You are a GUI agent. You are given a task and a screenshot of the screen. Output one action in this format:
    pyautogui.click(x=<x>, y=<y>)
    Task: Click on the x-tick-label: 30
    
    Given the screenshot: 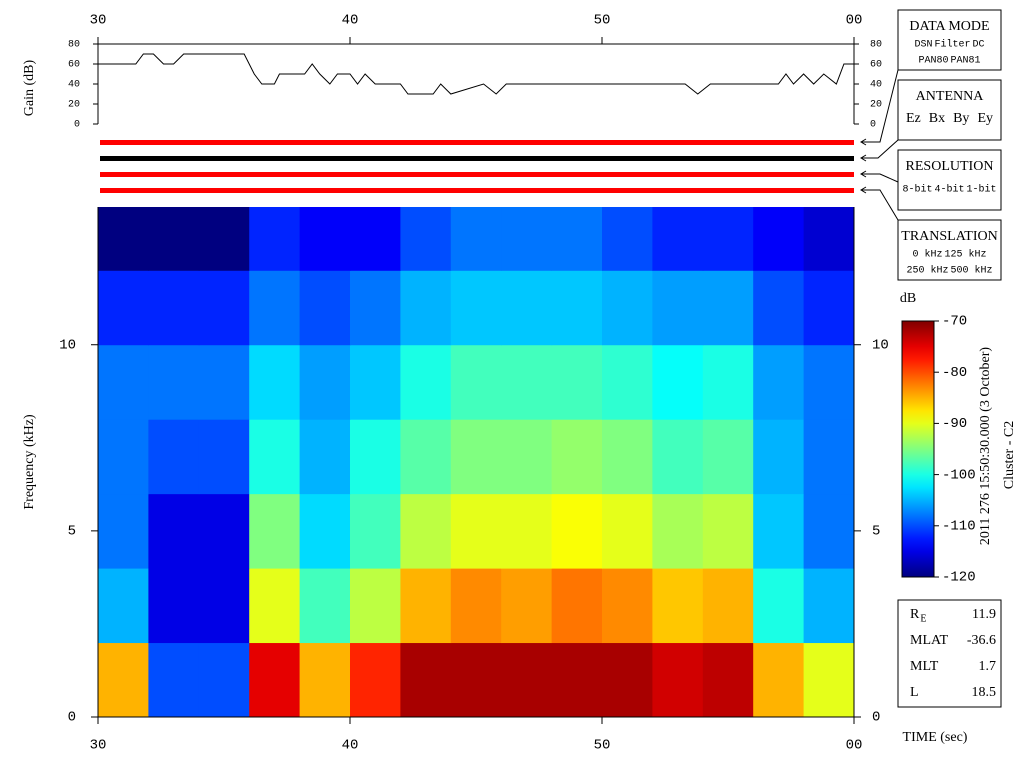 What is the action you would take?
    pyautogui.click(x=98, y=746)
    